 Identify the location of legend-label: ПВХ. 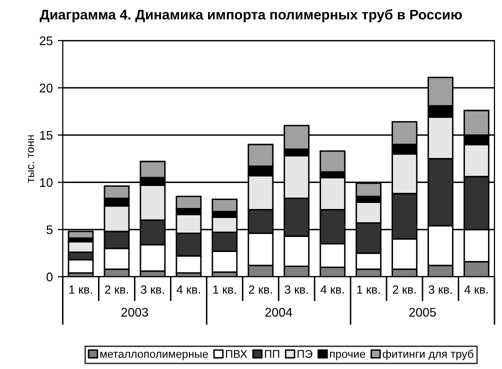
(237, 354).